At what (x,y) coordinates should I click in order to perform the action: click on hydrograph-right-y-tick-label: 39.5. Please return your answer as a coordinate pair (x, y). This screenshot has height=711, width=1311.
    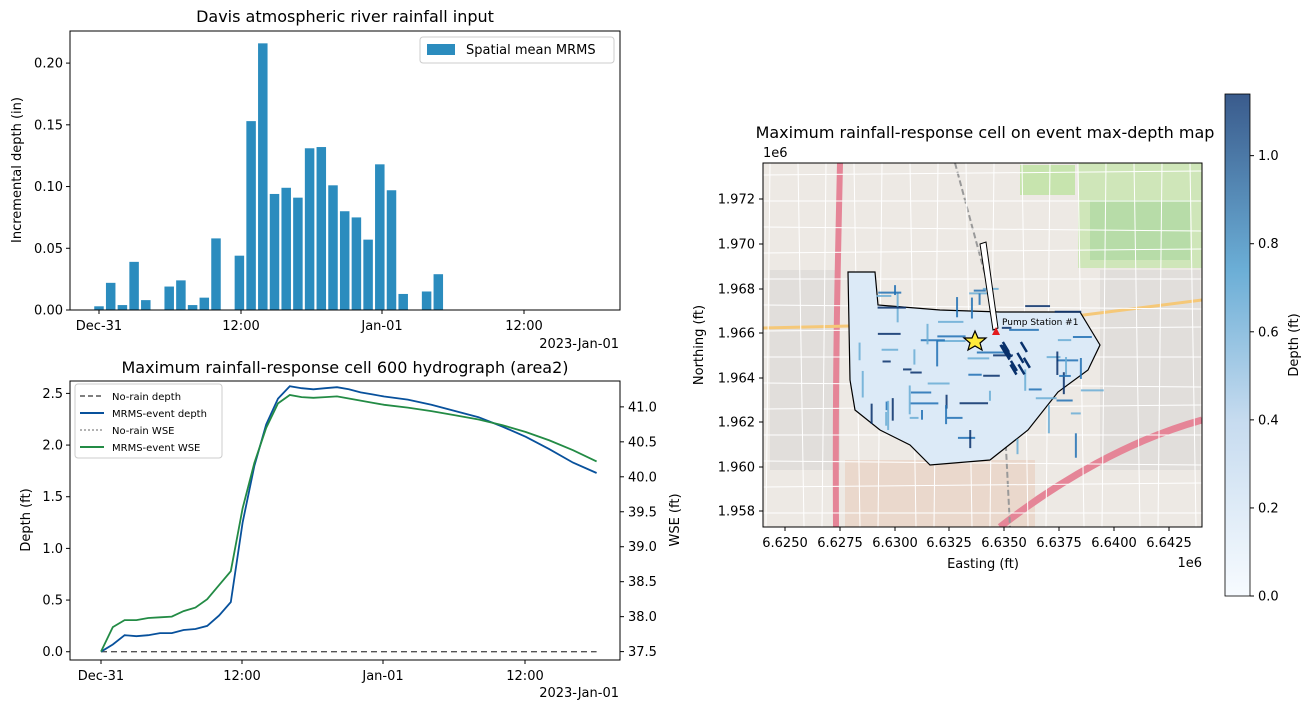
    Looking at the image, I should click on (642, 512).